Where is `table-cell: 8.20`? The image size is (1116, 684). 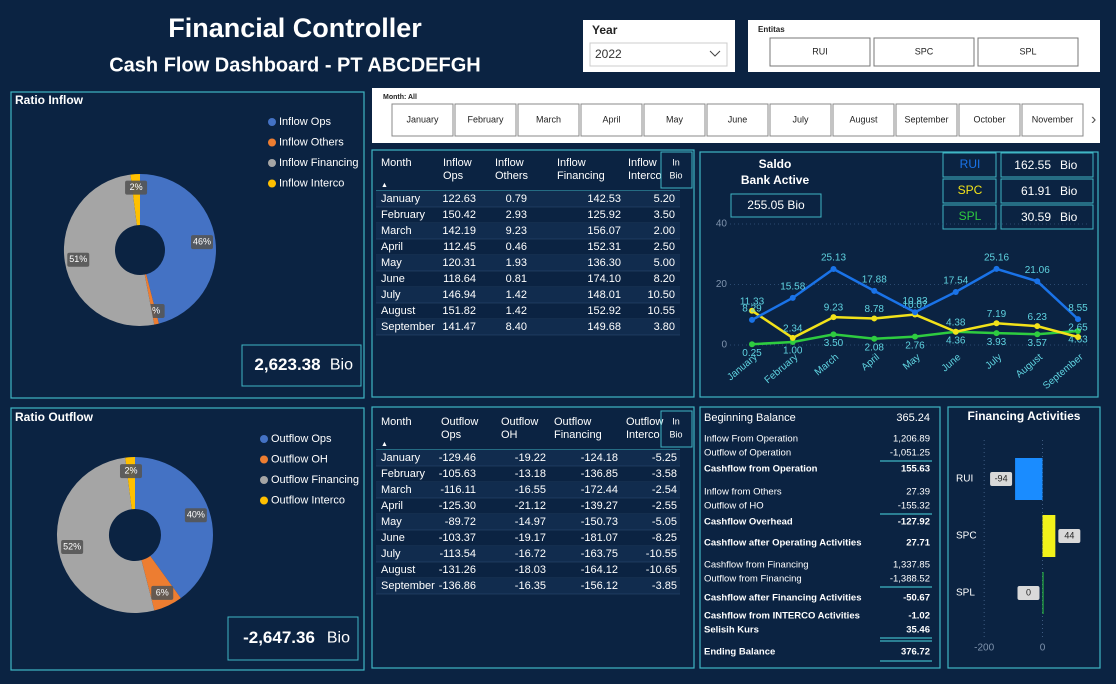
table-cell: 8.20 is located at coordinates (664, 279).